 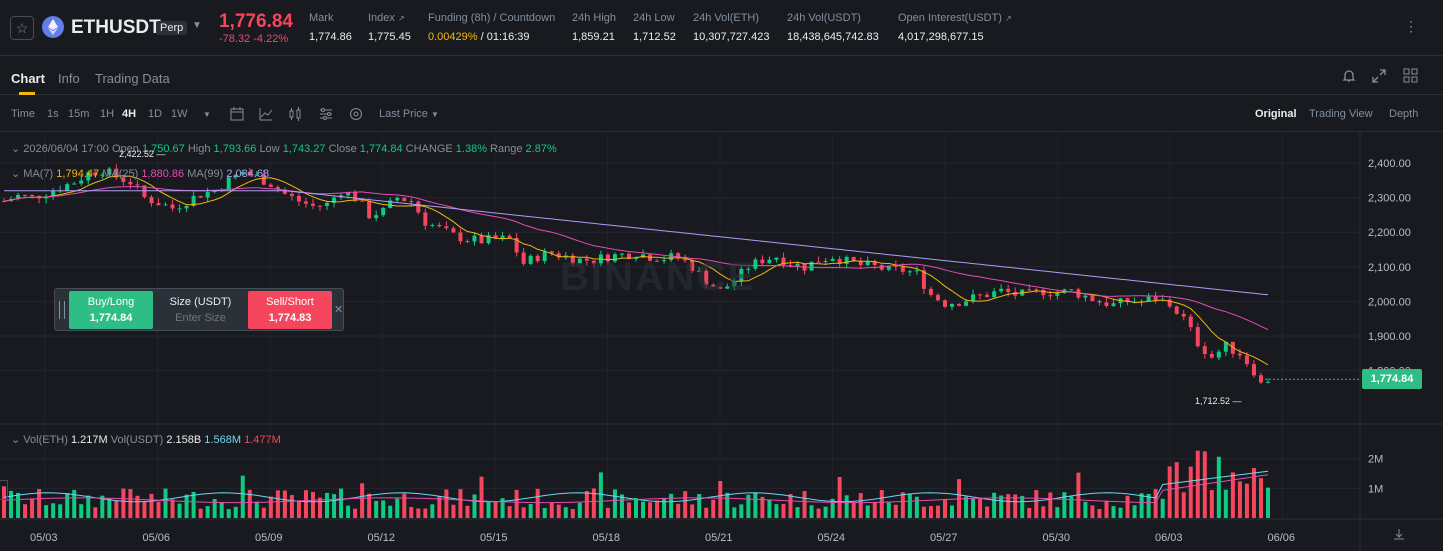 What do you see at coordinates (4, 490) in the screenshot?
I see `chevron-right-icon: ›` at bounding box center [4, 490].